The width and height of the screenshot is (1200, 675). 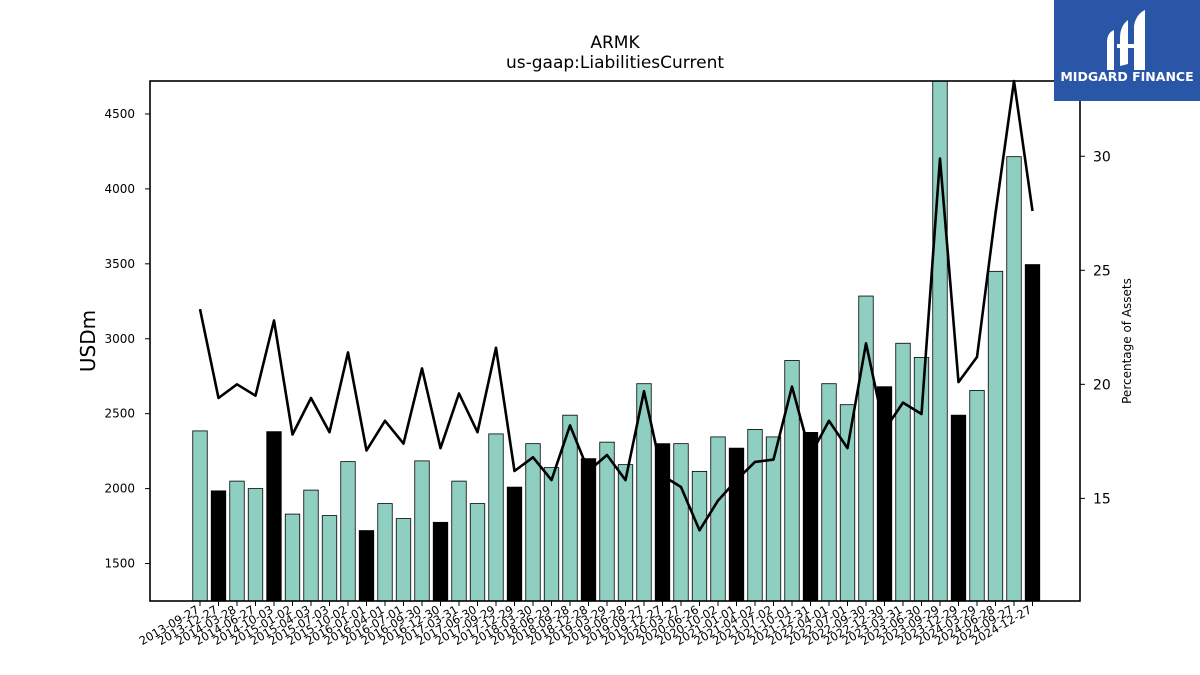 I want to click on y-tick-label: 2000, so click(x=119, y=489).